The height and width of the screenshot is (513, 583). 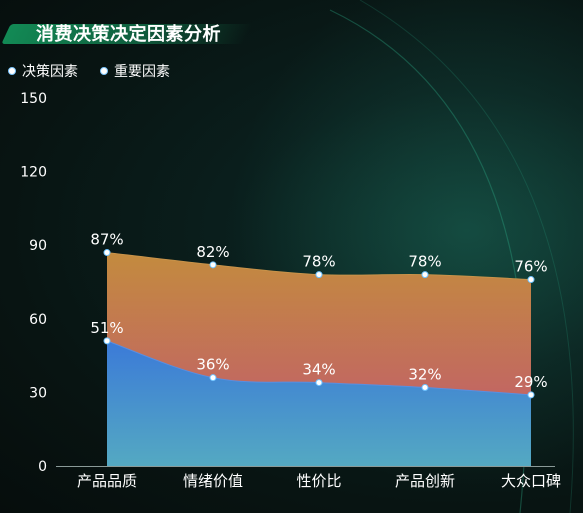 I want to click on data-label-series-1: 32%, so click(x=424, y=374).